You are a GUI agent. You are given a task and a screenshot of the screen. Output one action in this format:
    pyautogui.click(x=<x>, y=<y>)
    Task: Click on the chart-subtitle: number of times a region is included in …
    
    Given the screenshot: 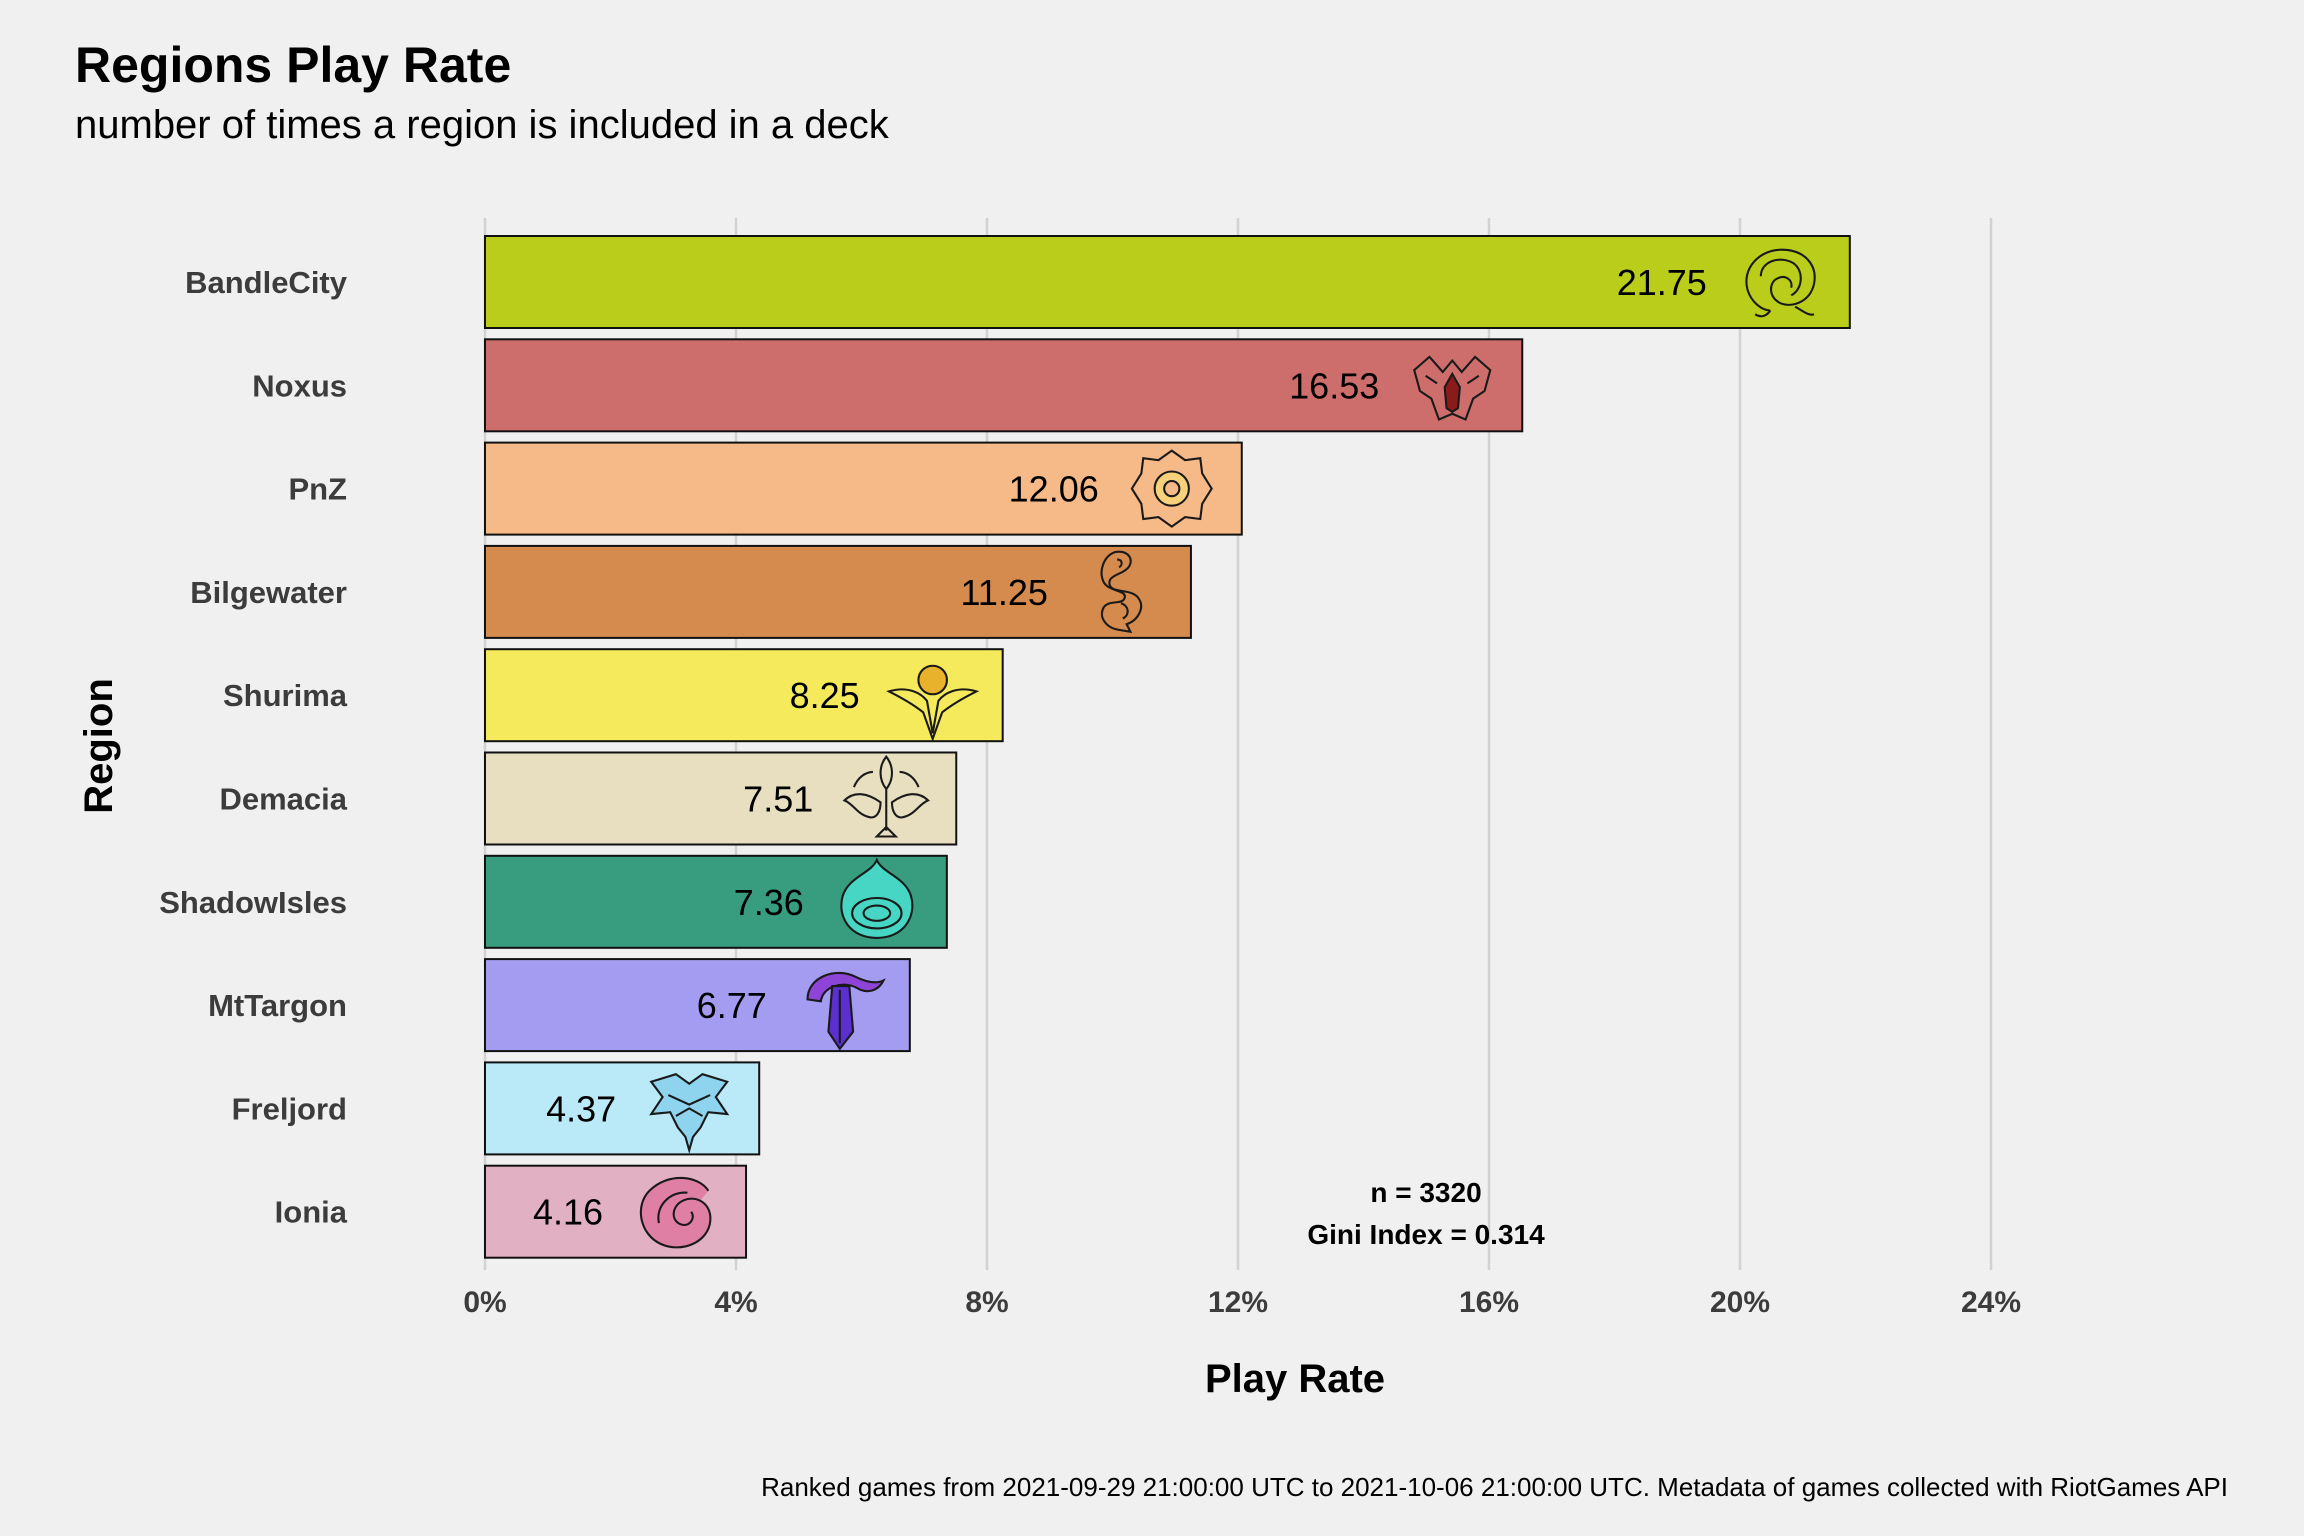 What is the action you would take?
    pyautogui.click(x=482, y=125)
    